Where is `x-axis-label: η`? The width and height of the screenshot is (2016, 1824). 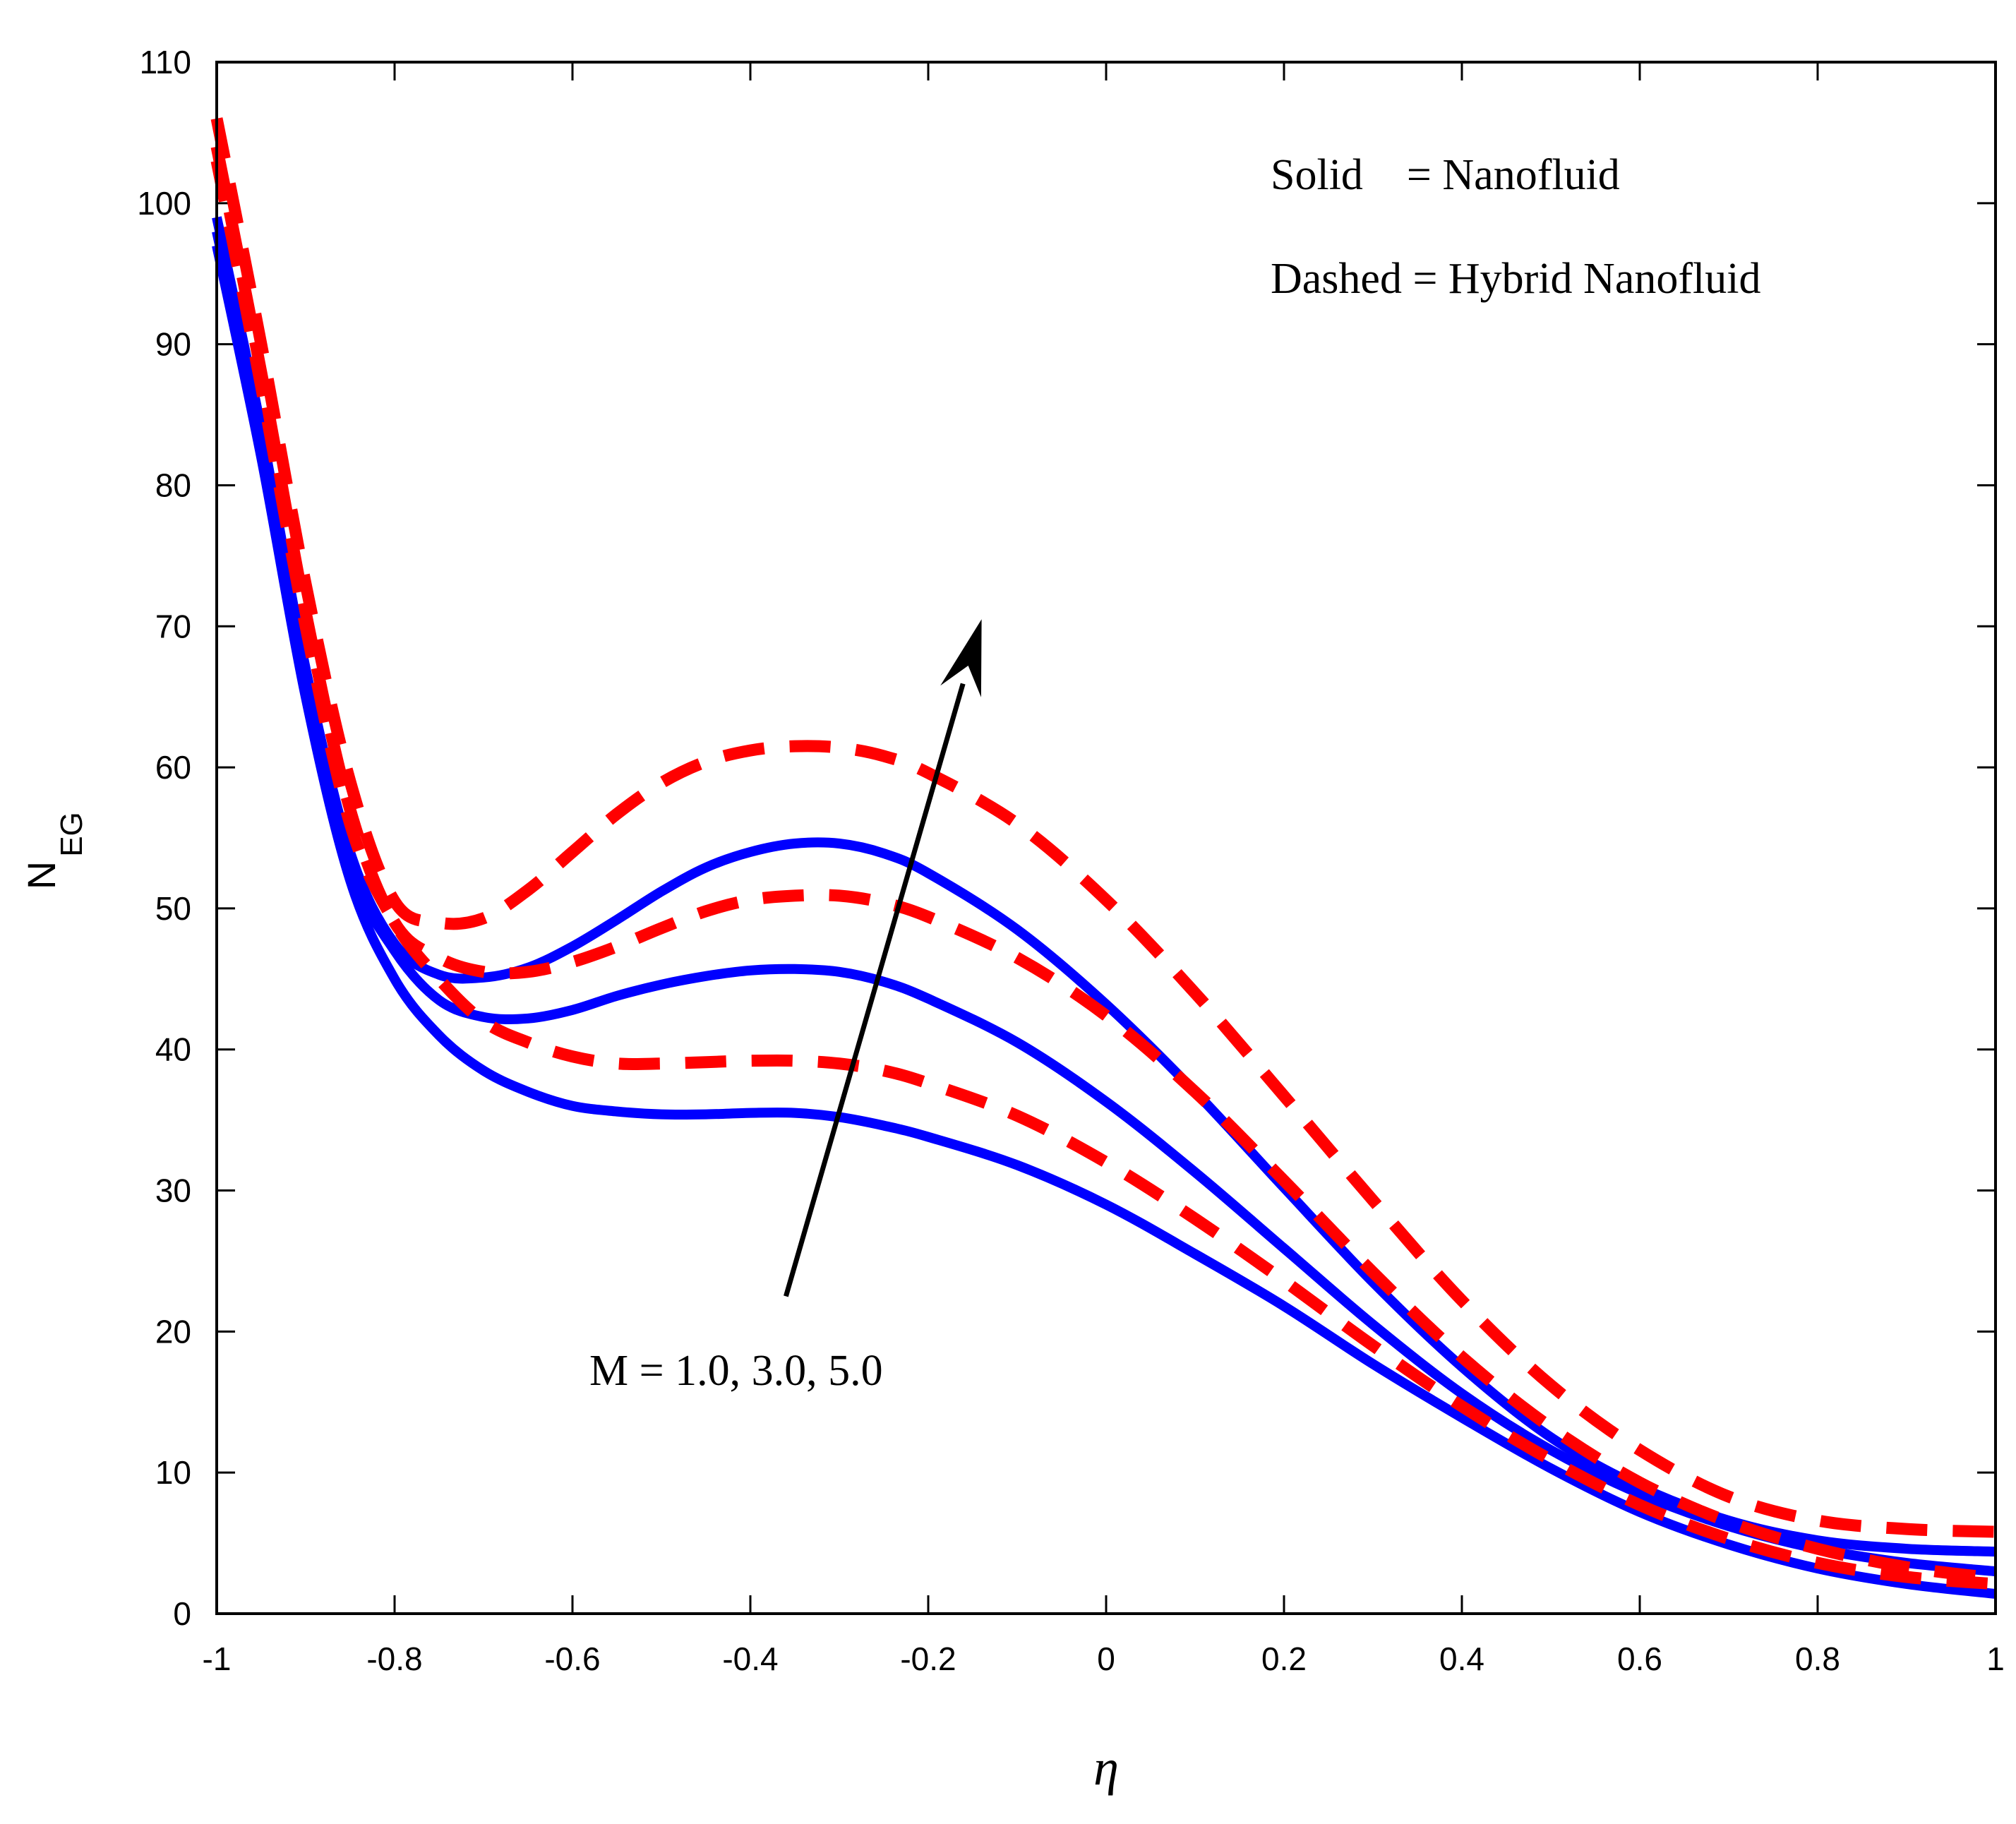 x-axis-label: η is located at coordinates (1106, 1768).